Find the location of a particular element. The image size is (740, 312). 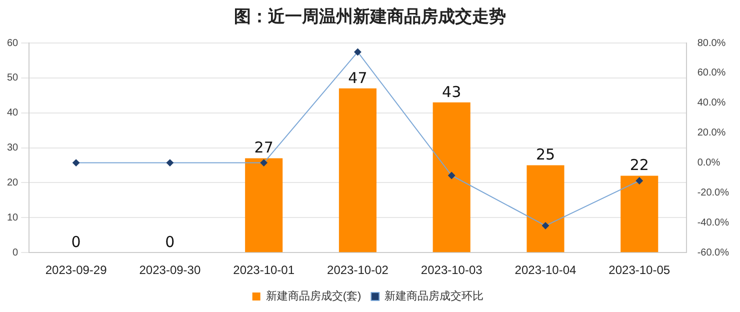

y2-tick-label: 0.0% is located at coordinates (708, 163).